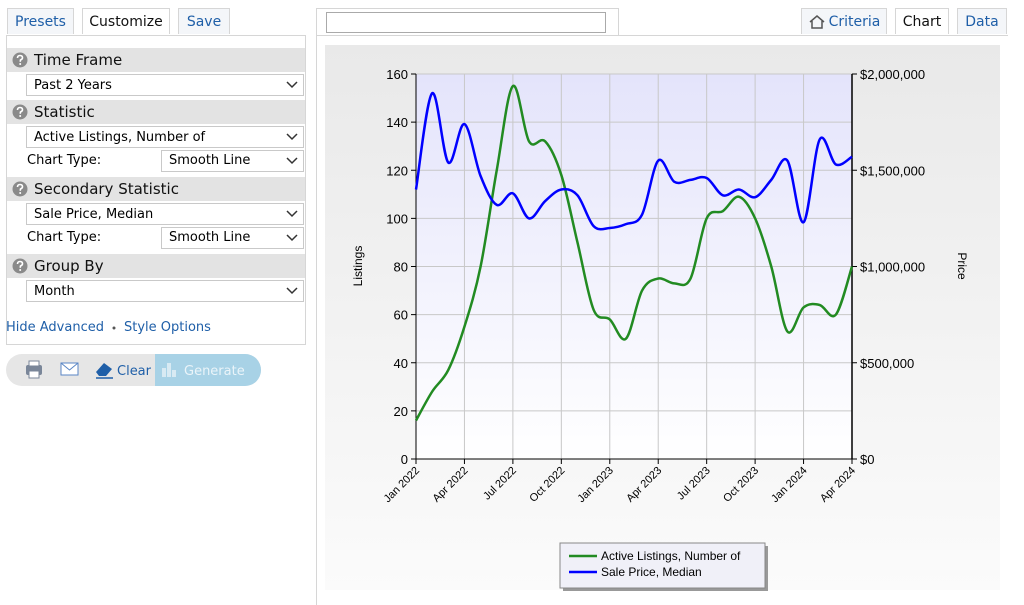 This screenshot has height=605, width=1024. I want to click on dropdown-value: Month, so click(54, 291).